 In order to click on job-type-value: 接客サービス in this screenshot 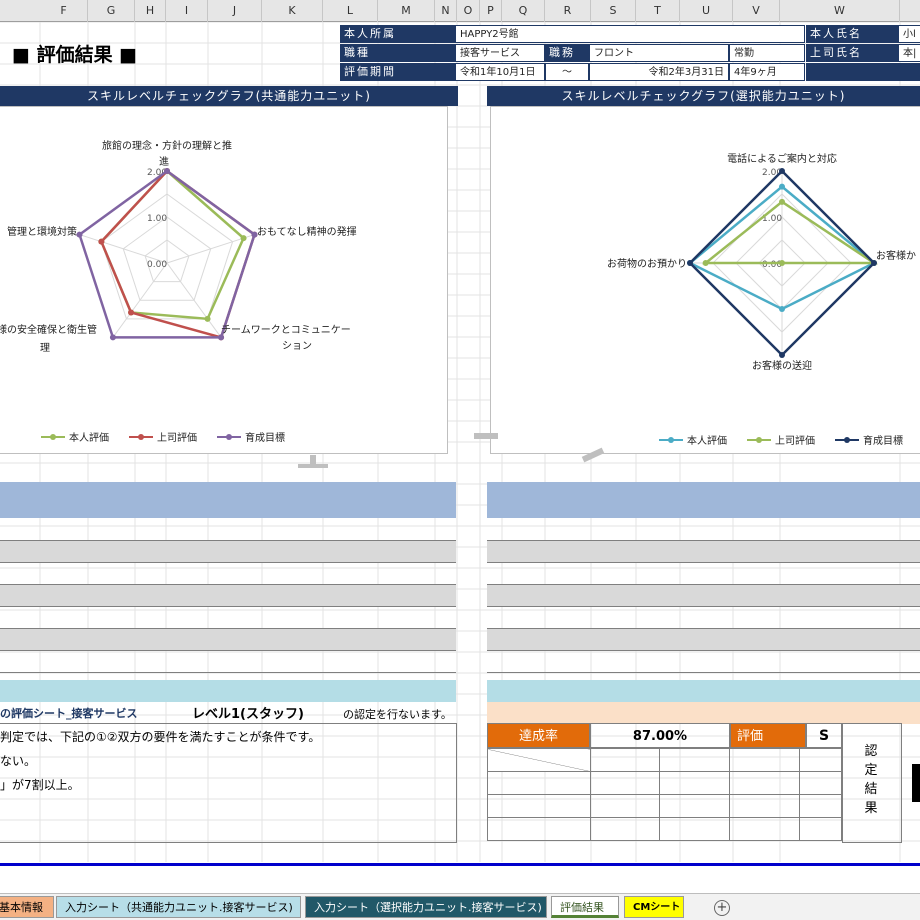, I will do `click(500, 53)`.